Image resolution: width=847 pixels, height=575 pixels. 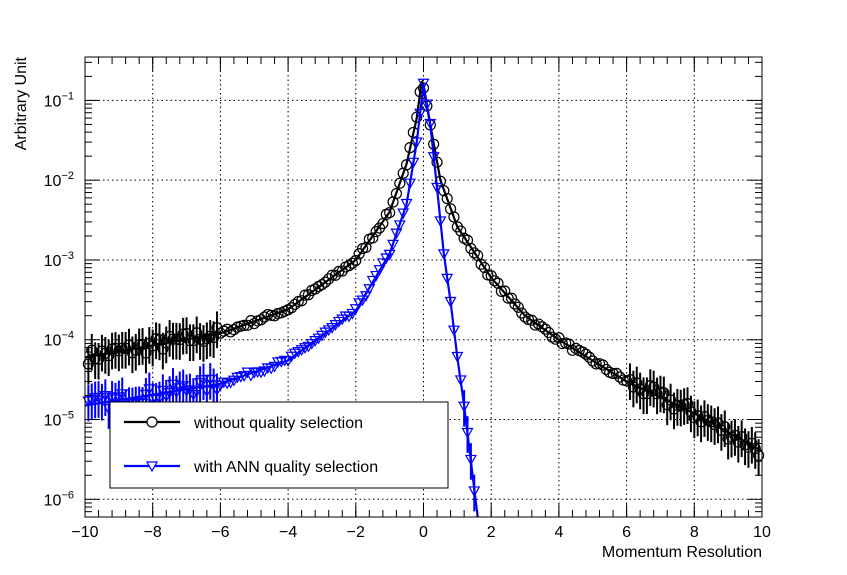 I want to click on x-tick-label: 0, so click(x=423, y=532).